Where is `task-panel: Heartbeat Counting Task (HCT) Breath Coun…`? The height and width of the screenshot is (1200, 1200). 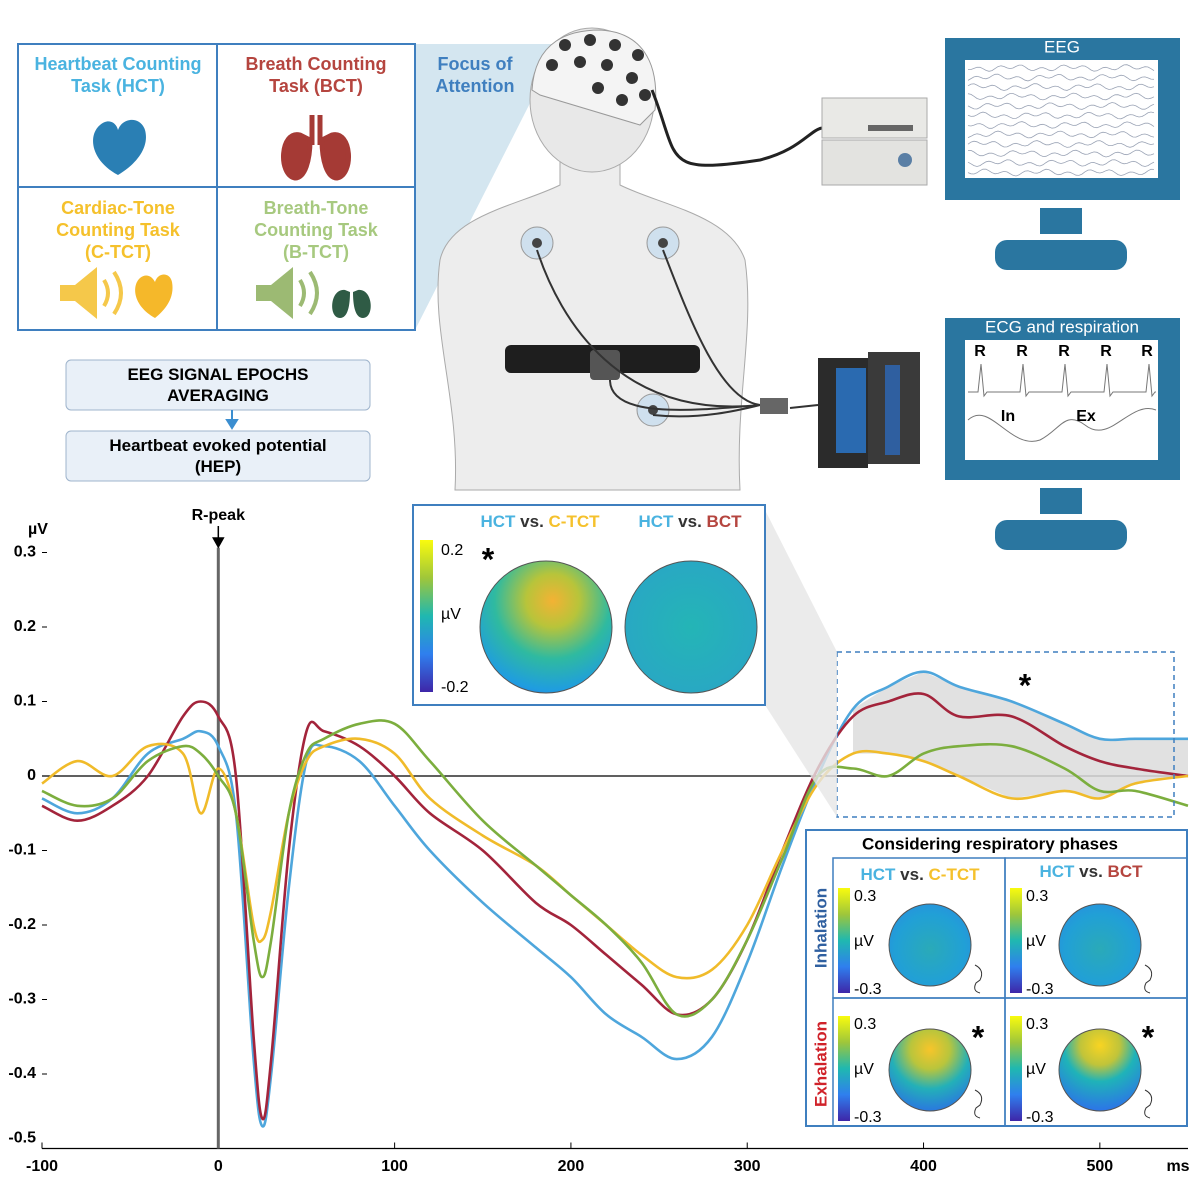
task-panel: Heartbeat Counting Task (HCT) Breath Coun… is located at coordinates (216, 187).